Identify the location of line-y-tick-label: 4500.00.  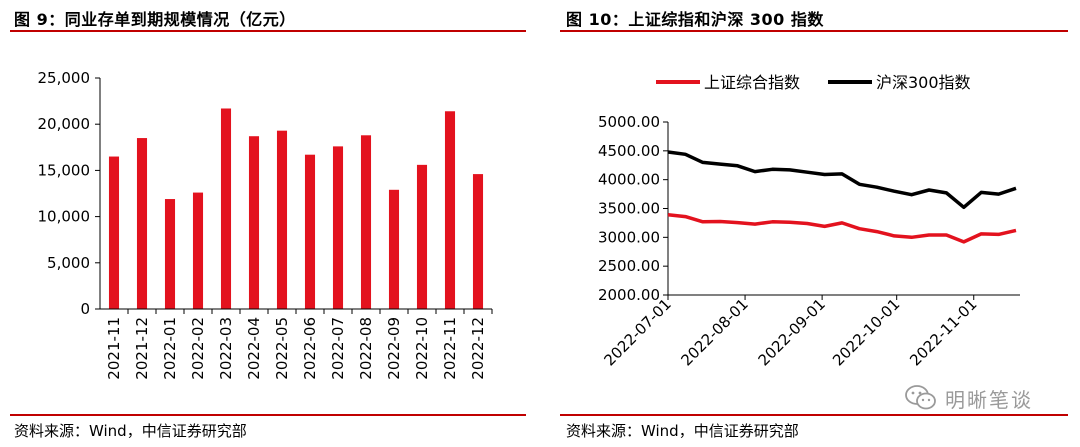
(629, 151).